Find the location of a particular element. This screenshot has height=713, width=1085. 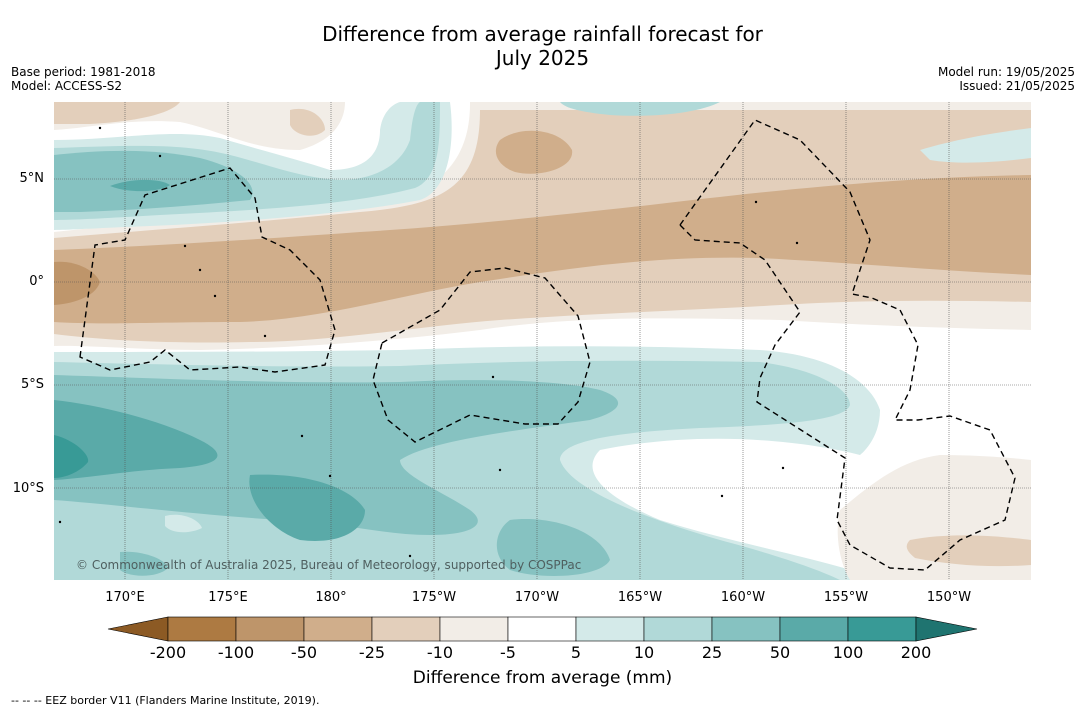

contour-dry-50-north is located at coordinates (534, 152).